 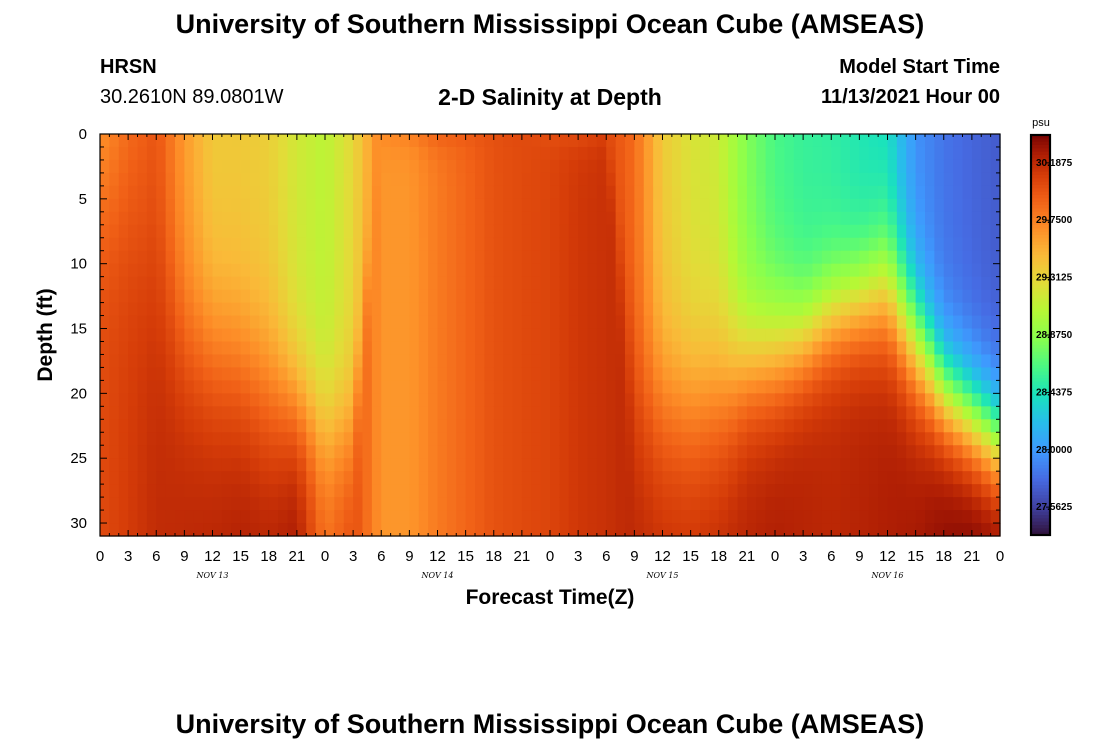 I want to click on x-tick-label: 9, so click(x=184, y=556).